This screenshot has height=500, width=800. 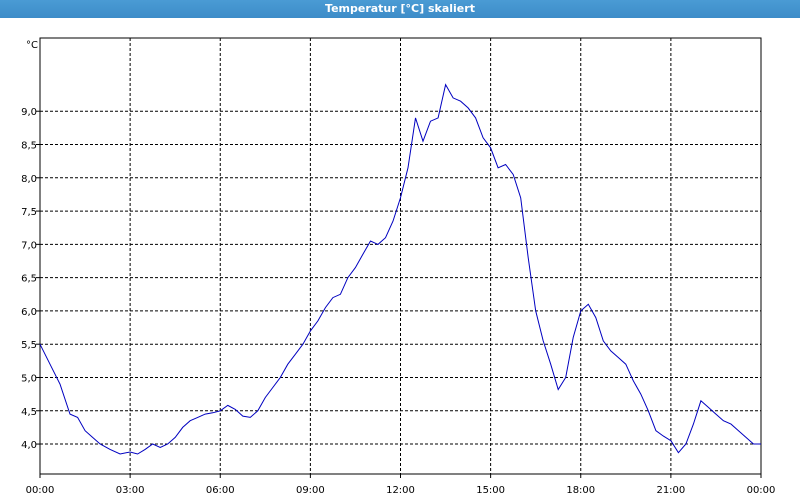 What do you see at coordinates (400, 490) in the screenshot?
I see `x-tick-time-label: 12:00` at bounding box center [400, 490].